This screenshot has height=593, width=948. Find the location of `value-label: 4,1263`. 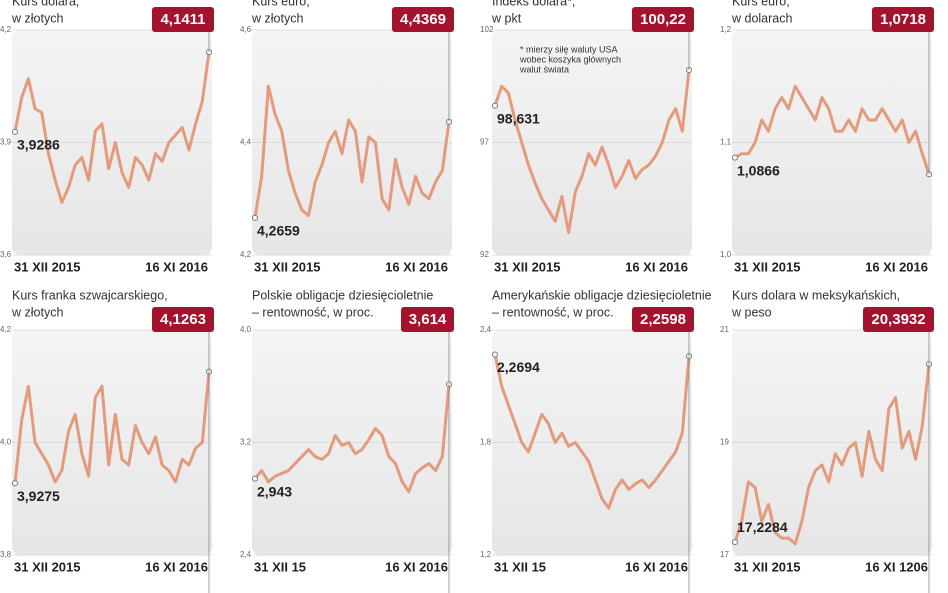

value-label: 4,1263 is located at coordinates (183, 319).